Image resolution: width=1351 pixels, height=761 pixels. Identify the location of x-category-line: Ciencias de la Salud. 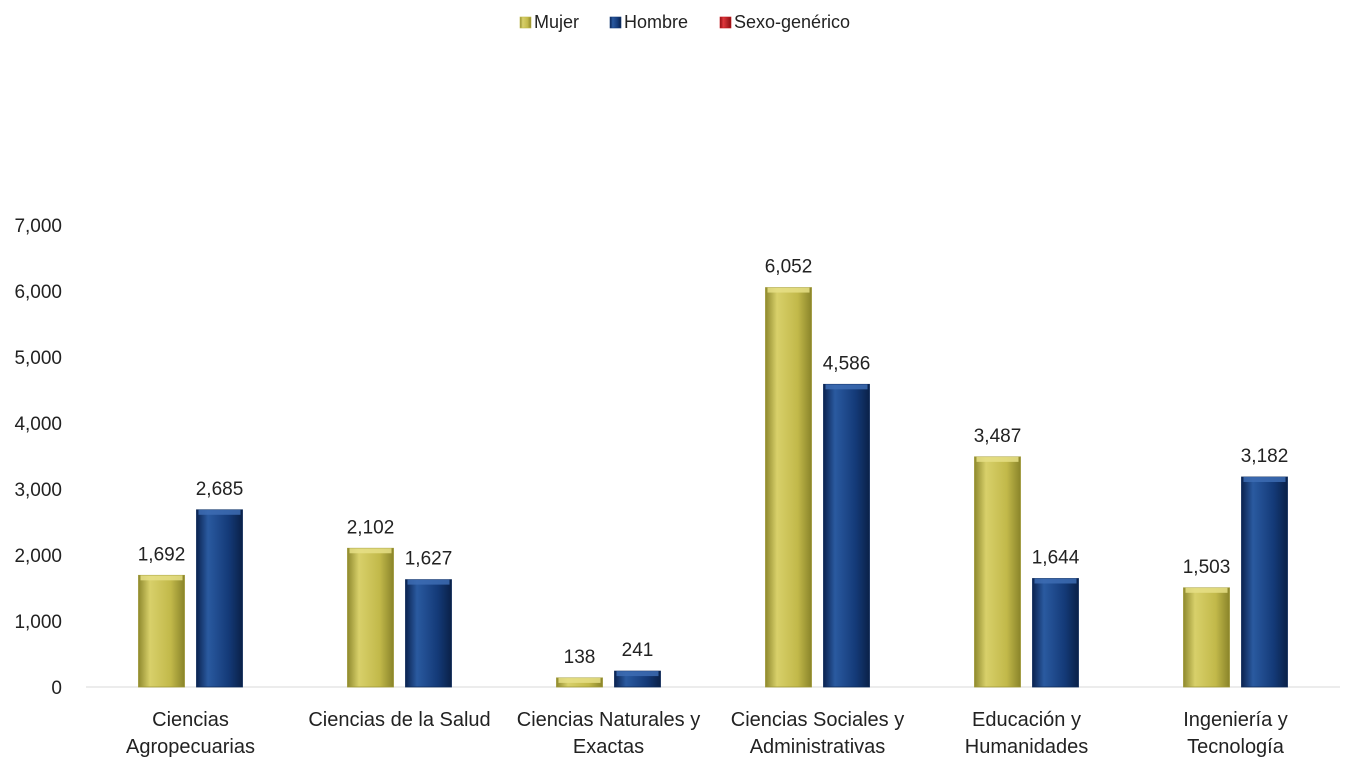
(399, 720).